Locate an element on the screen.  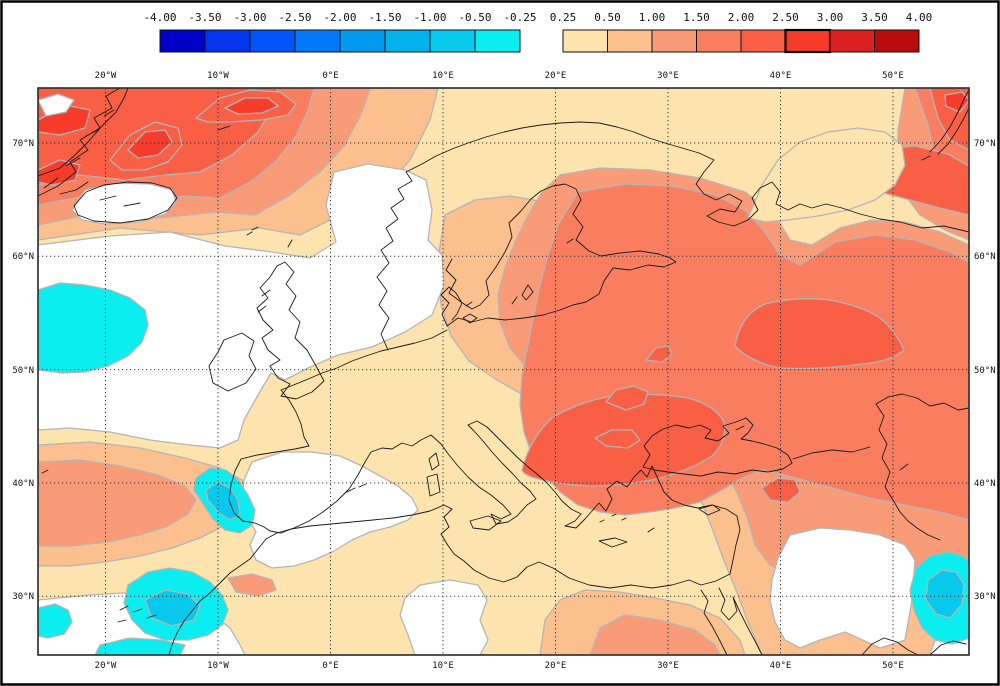
coastline-greenland is located at coordinates (83, 142).